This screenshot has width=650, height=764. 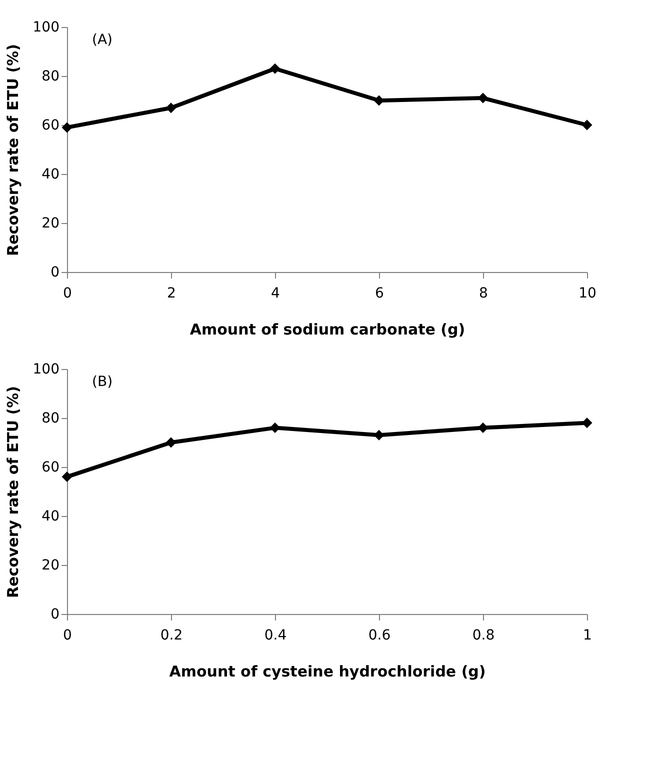 I want to click on x-tick-label: 4, so click(x=275, y=294).